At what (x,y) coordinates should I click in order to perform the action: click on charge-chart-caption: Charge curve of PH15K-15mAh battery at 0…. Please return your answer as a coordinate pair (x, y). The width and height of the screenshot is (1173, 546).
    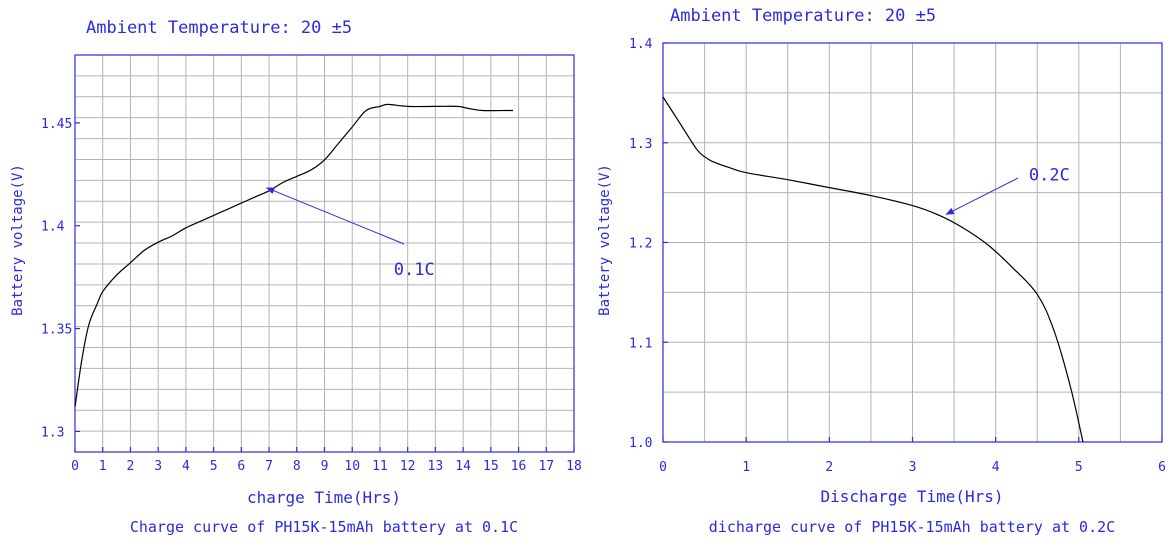
    Looking at the image, I should click on (324, 527).